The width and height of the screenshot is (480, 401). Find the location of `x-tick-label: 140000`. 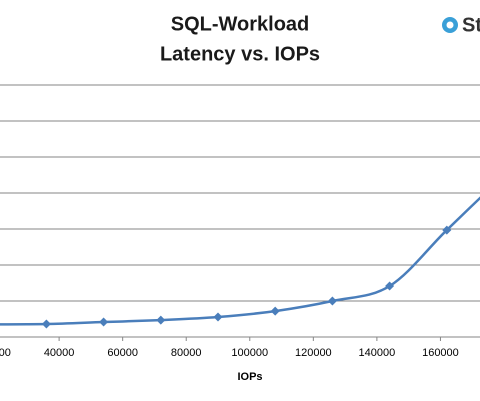

x-tick-label: 140000 is located at coordinates (377, 353).